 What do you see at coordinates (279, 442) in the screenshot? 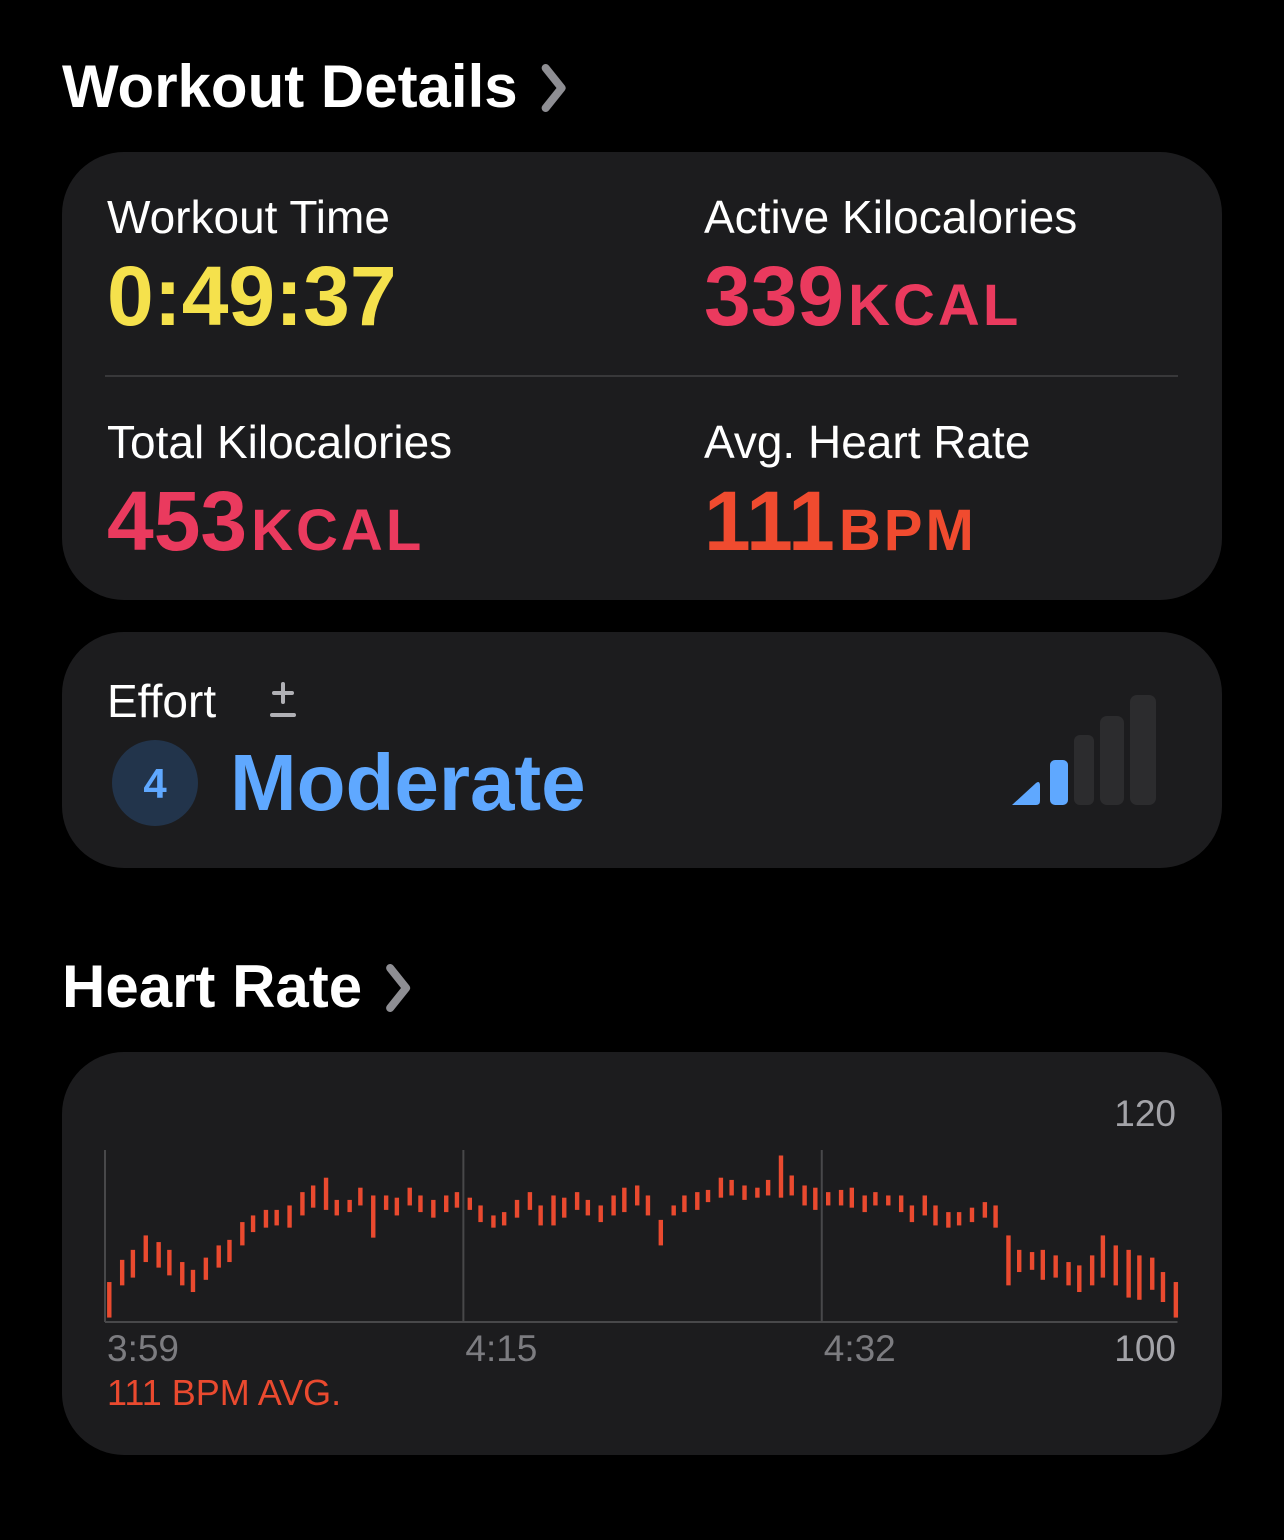
I see `metric-label: Total Kilocalories` at bounding box center [279, 442].